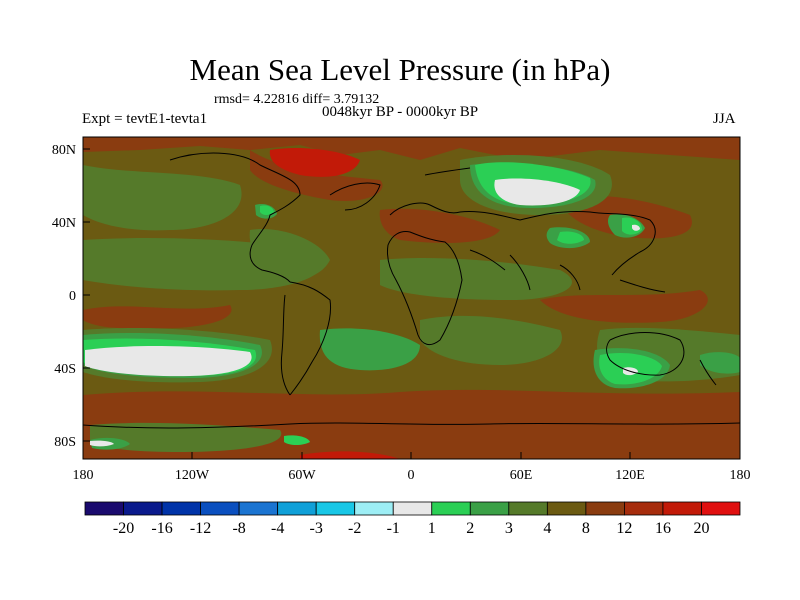  Describe the element at coordinates (64, 223) in the screenshot. I see `lat-label: 40N` at that location.